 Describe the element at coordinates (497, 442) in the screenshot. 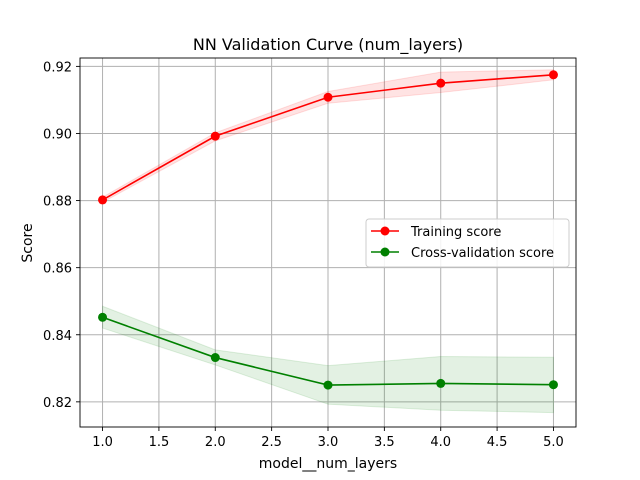

I see `x-tick-label: 4.5` at that location.